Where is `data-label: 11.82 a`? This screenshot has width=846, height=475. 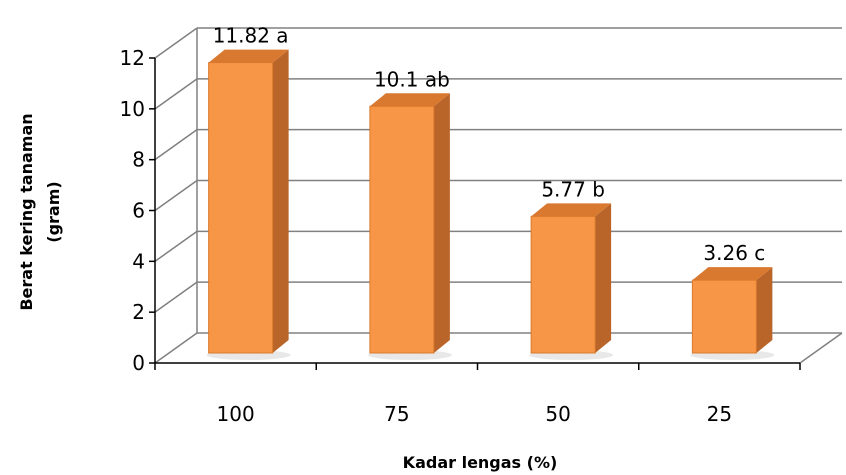
data-label: 11.82 a is located at coordinates (251, 36).